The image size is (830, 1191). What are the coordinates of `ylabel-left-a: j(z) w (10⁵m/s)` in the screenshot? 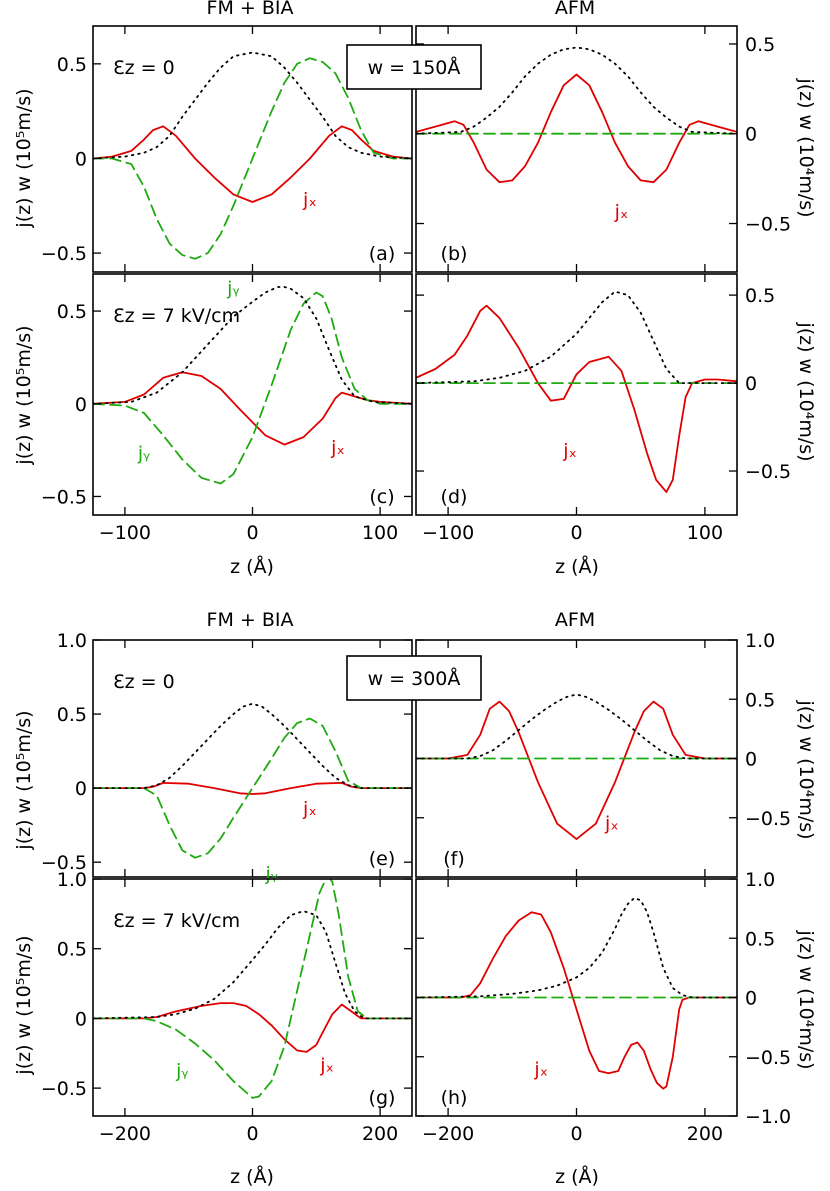 It's located at (24, 158).